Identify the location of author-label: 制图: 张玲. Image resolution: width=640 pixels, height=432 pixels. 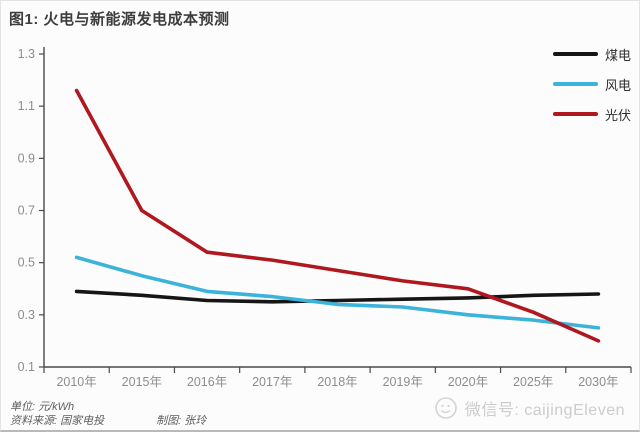
(181, 421).